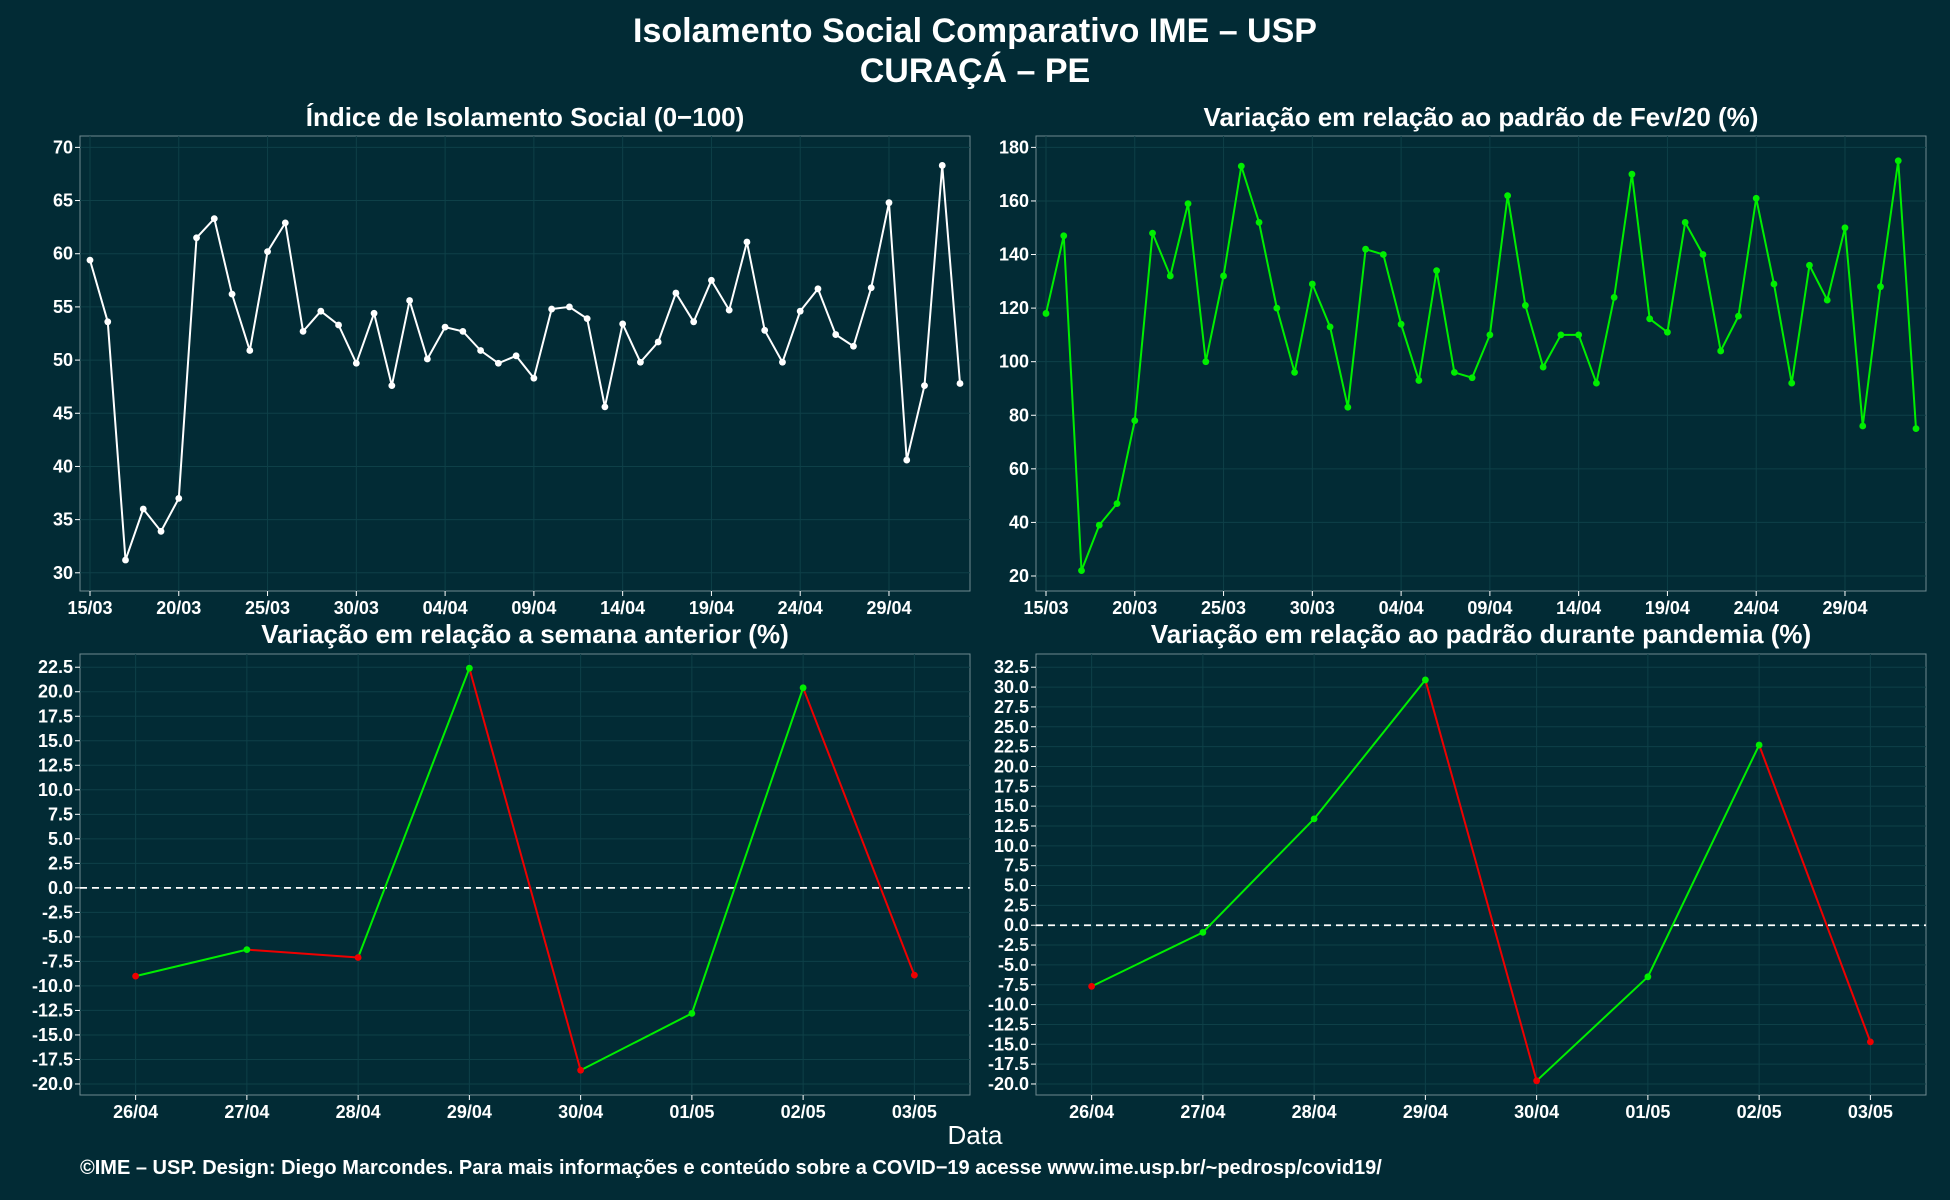  I want to click on y-tick-label: 22.5, so click(55, 667).